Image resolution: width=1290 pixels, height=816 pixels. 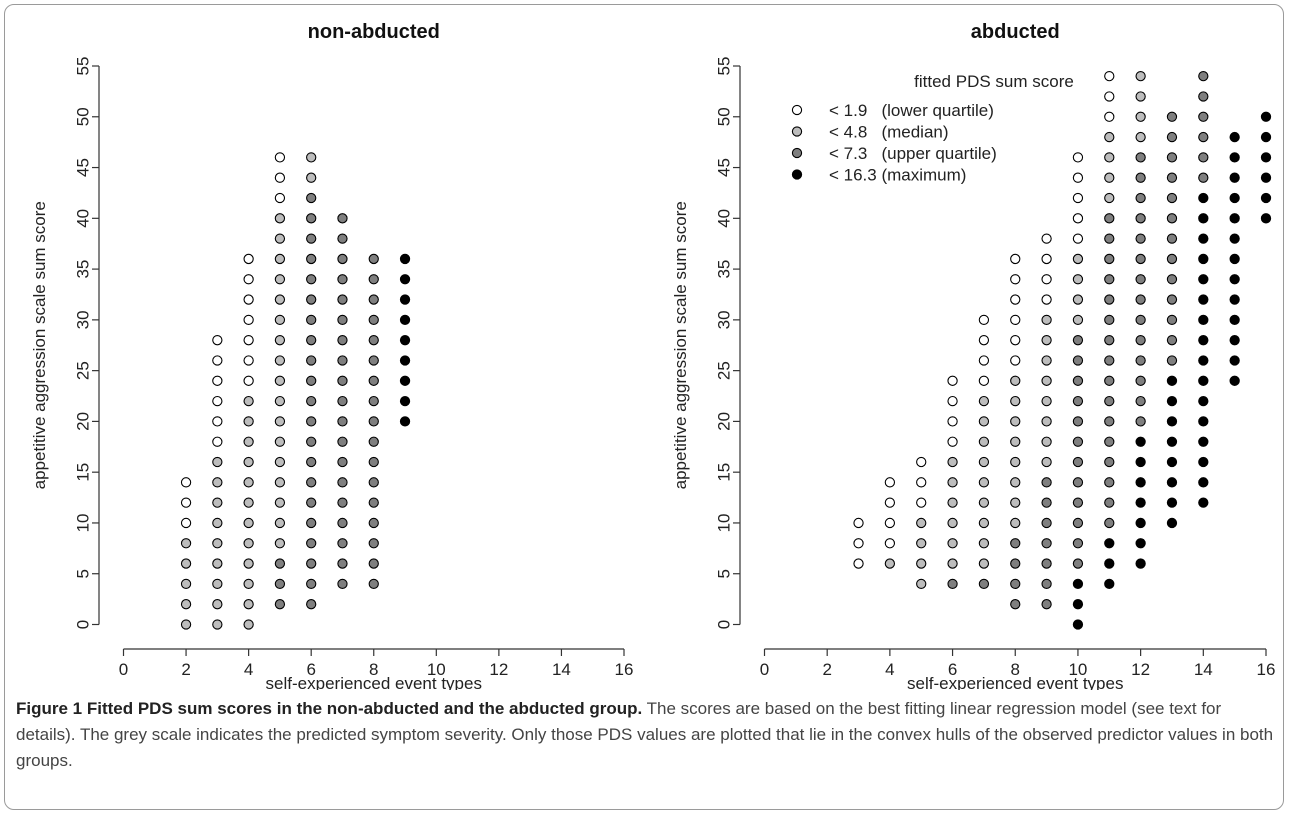 I want to click on y-axis-label: appetitive aggression scale sum score, so click(x=39, y=345).